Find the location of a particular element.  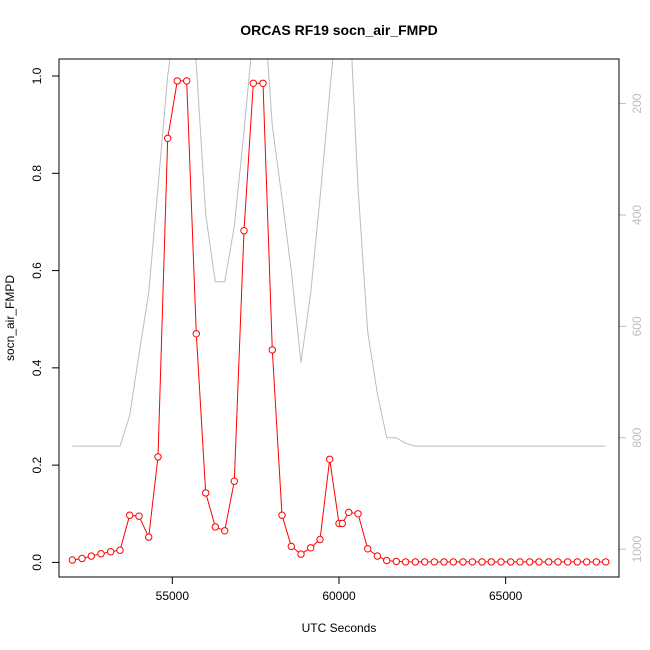

y-tick-label: 0.8 is located at coordinates (37, 173).